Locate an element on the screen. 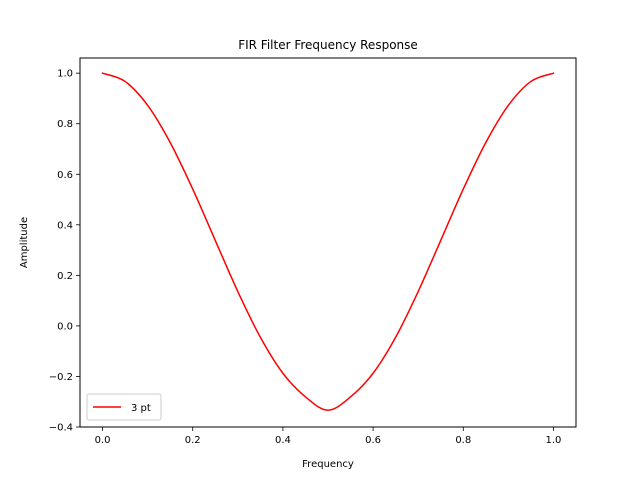 This screenshot has width=640, height=480. x-tick-label: 0.8 is located at coordinates (463, 440).